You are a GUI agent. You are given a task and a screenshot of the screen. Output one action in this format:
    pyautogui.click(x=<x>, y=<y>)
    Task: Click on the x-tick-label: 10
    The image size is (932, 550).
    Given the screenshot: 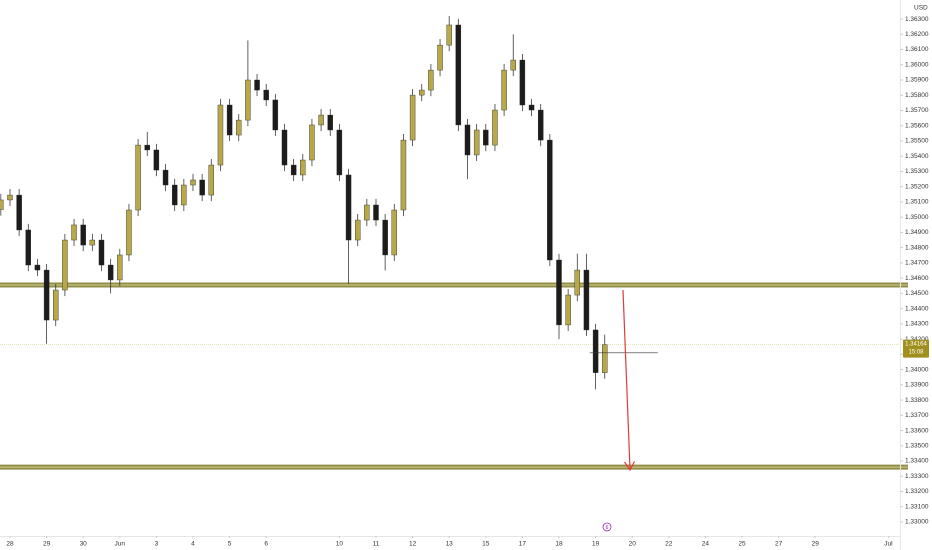 What is the action you would take?
    pyautogui.click(x=340, y=544)
    